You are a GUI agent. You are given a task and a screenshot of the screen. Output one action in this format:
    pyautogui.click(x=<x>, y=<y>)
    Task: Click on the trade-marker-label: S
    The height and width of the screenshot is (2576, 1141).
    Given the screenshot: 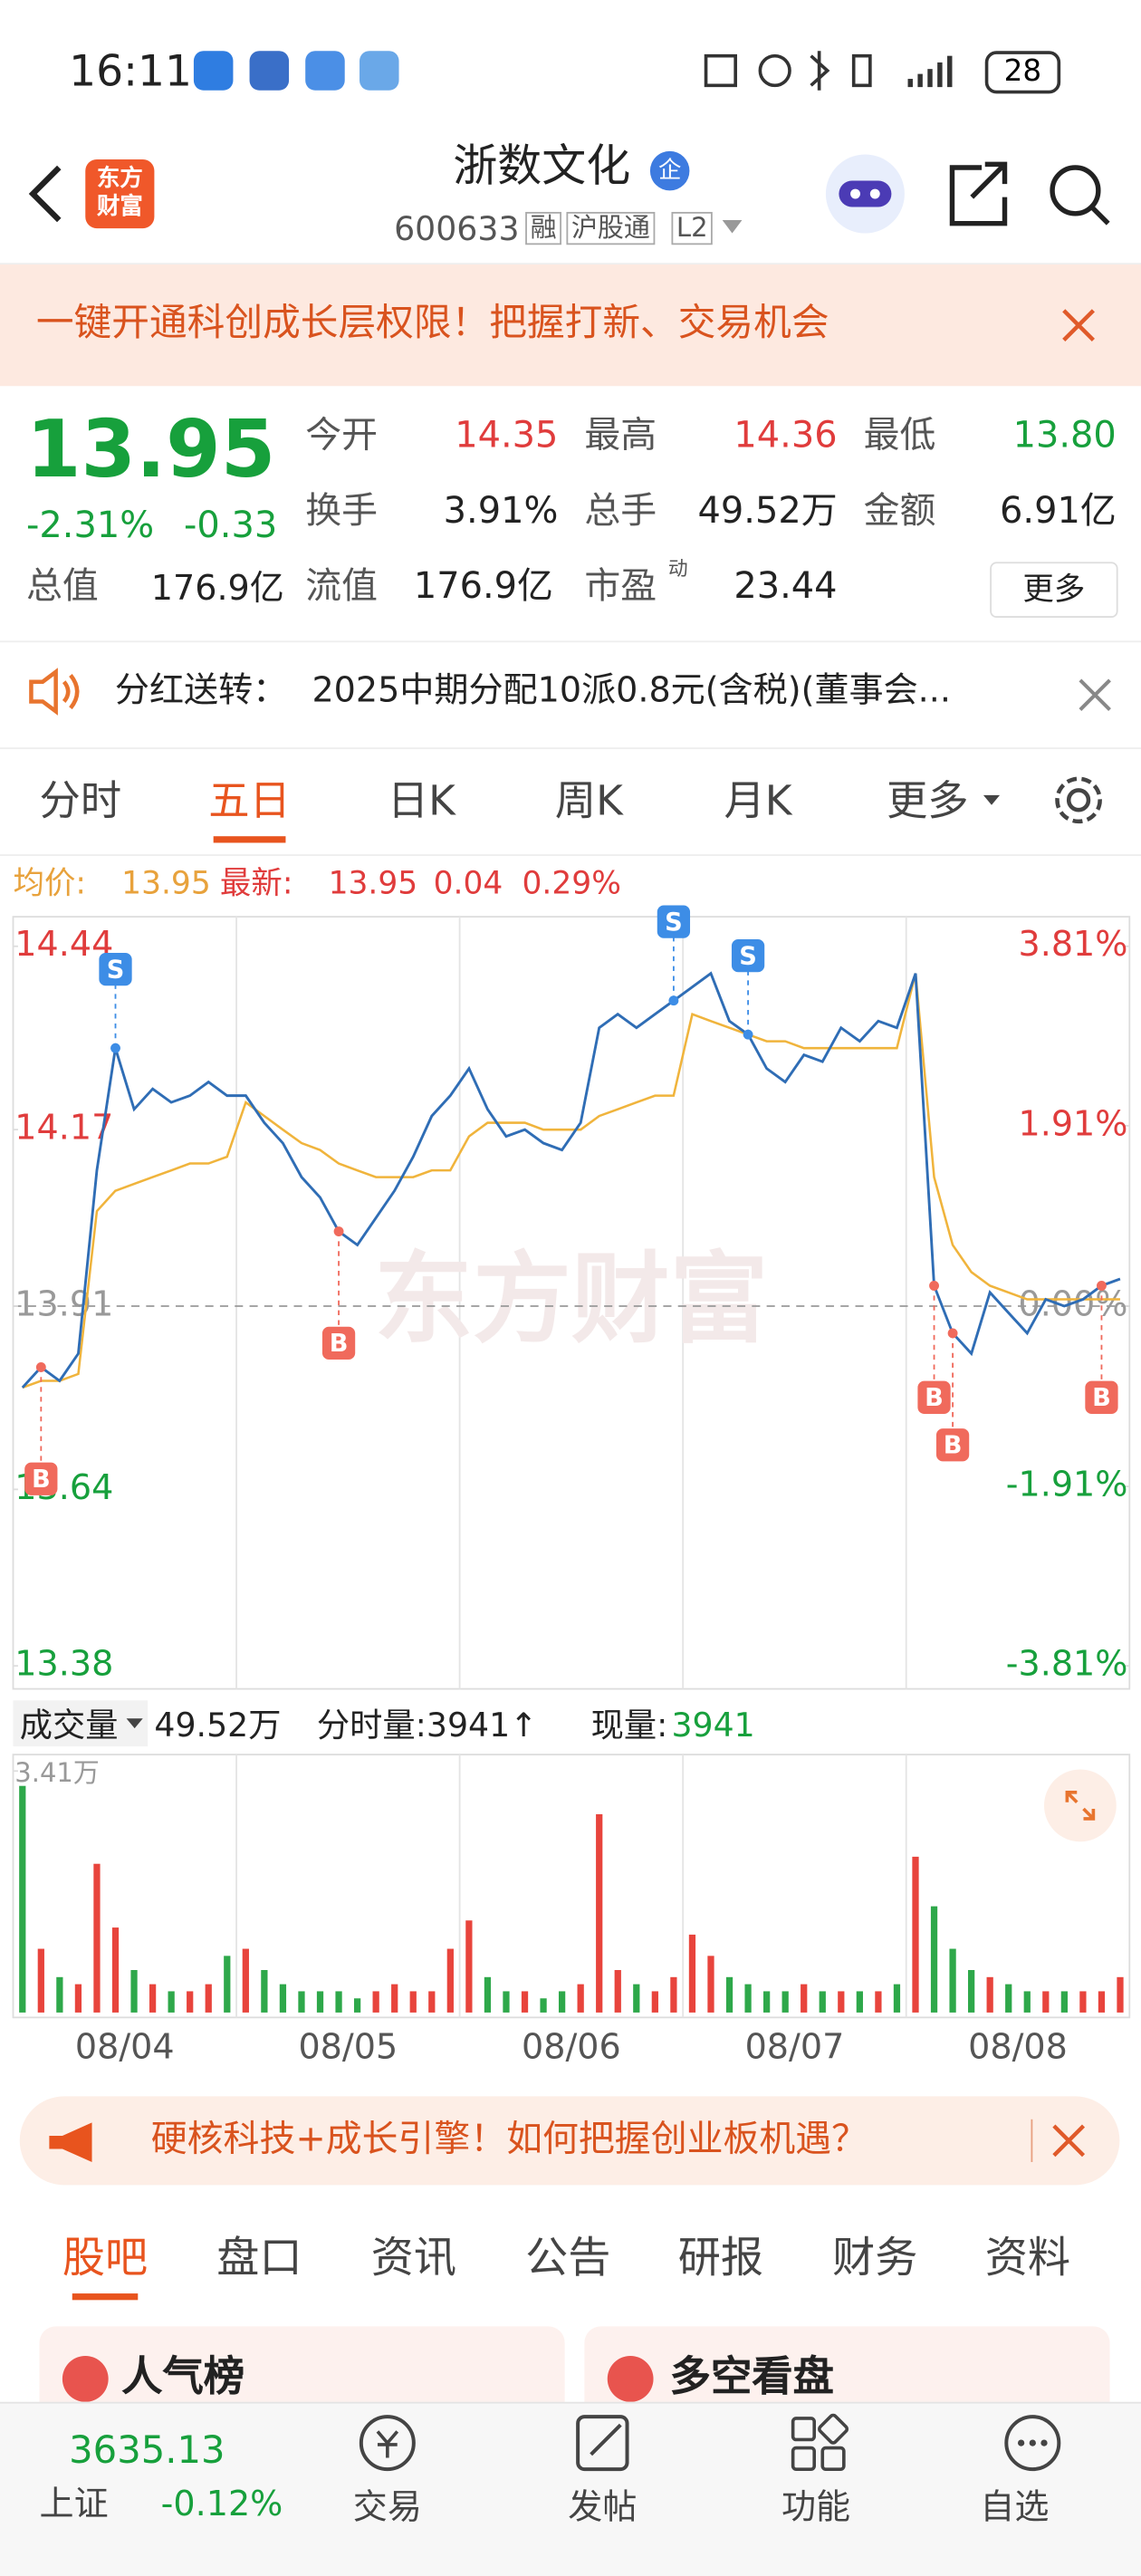 What is the action you would take?
    pyautogui.click(x=674, y=922)
    